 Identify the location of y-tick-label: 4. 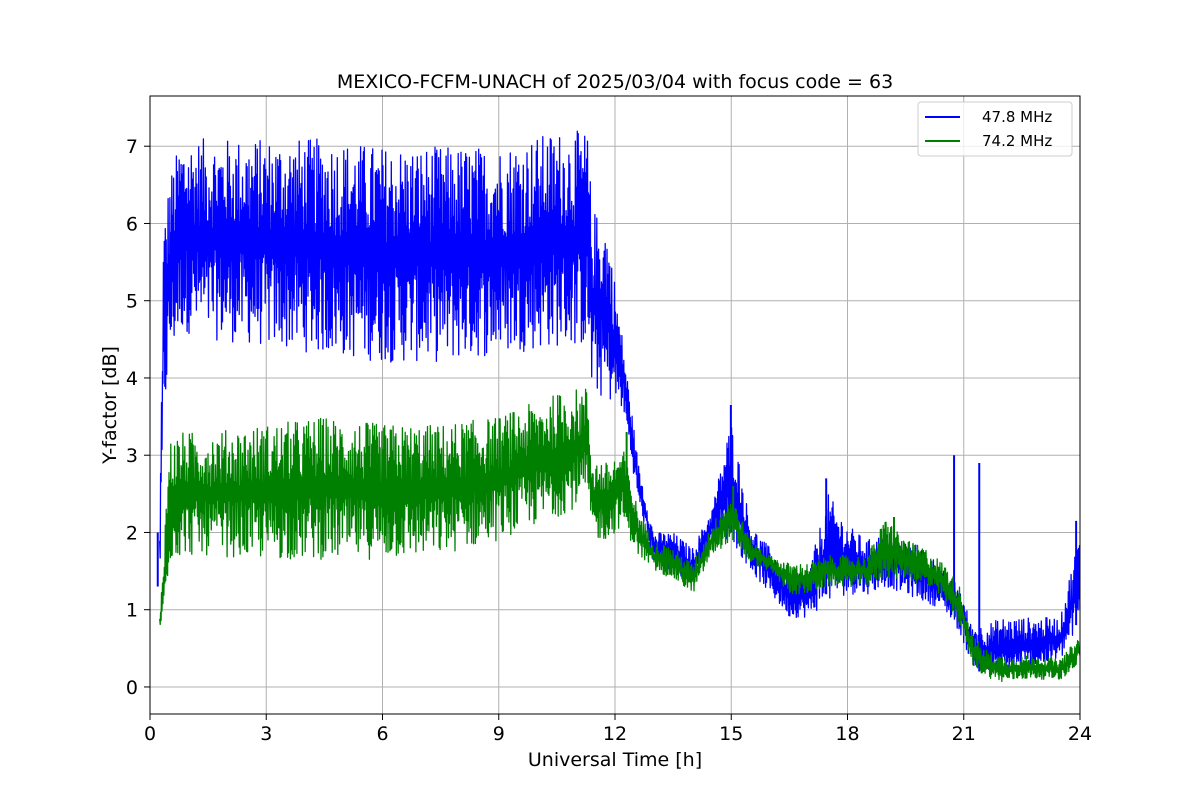
(132, 379).